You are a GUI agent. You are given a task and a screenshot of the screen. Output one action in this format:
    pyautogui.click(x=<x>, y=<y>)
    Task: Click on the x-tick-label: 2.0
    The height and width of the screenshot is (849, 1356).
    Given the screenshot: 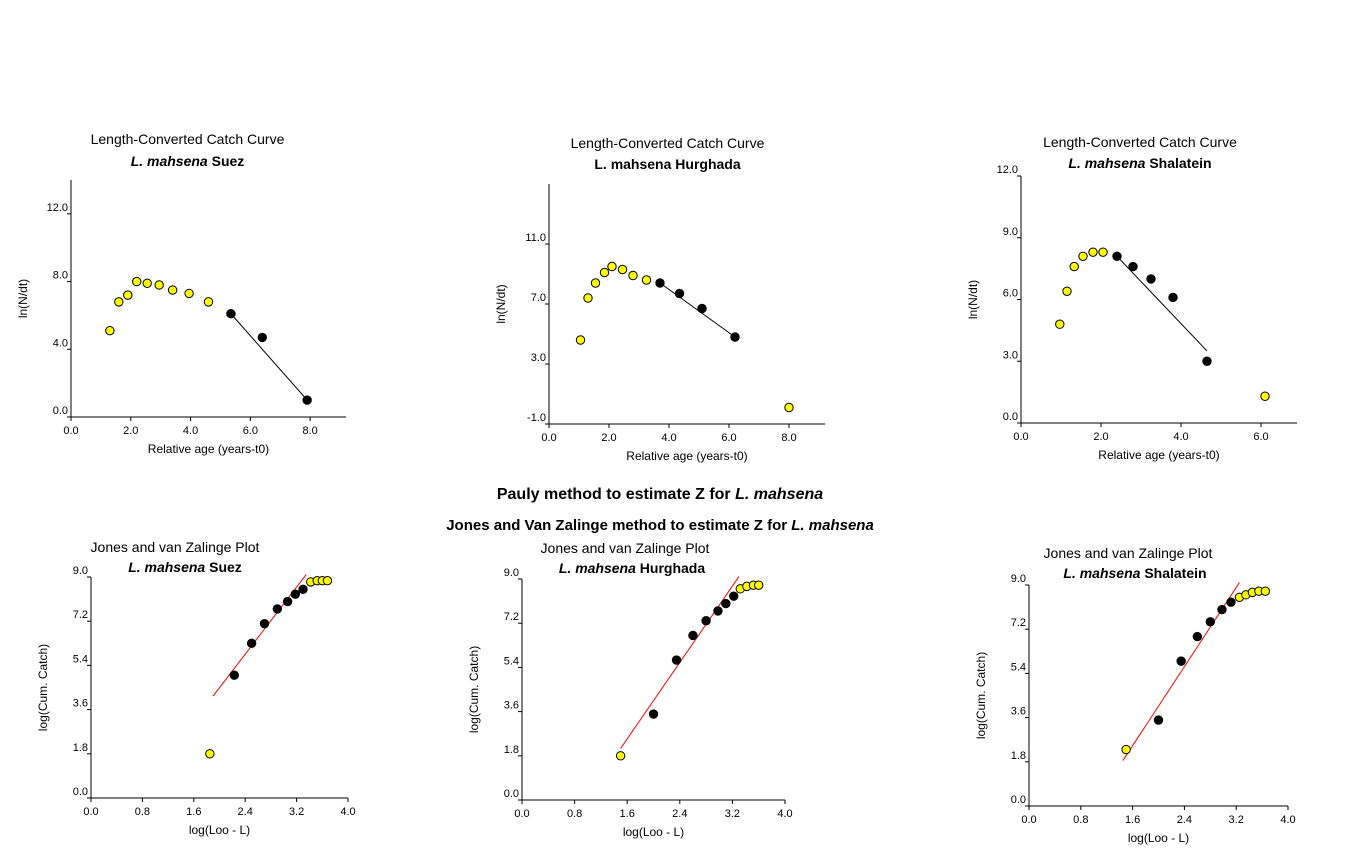 What is the action you would take?
    pyautogui.click(x=608, y=438)
    